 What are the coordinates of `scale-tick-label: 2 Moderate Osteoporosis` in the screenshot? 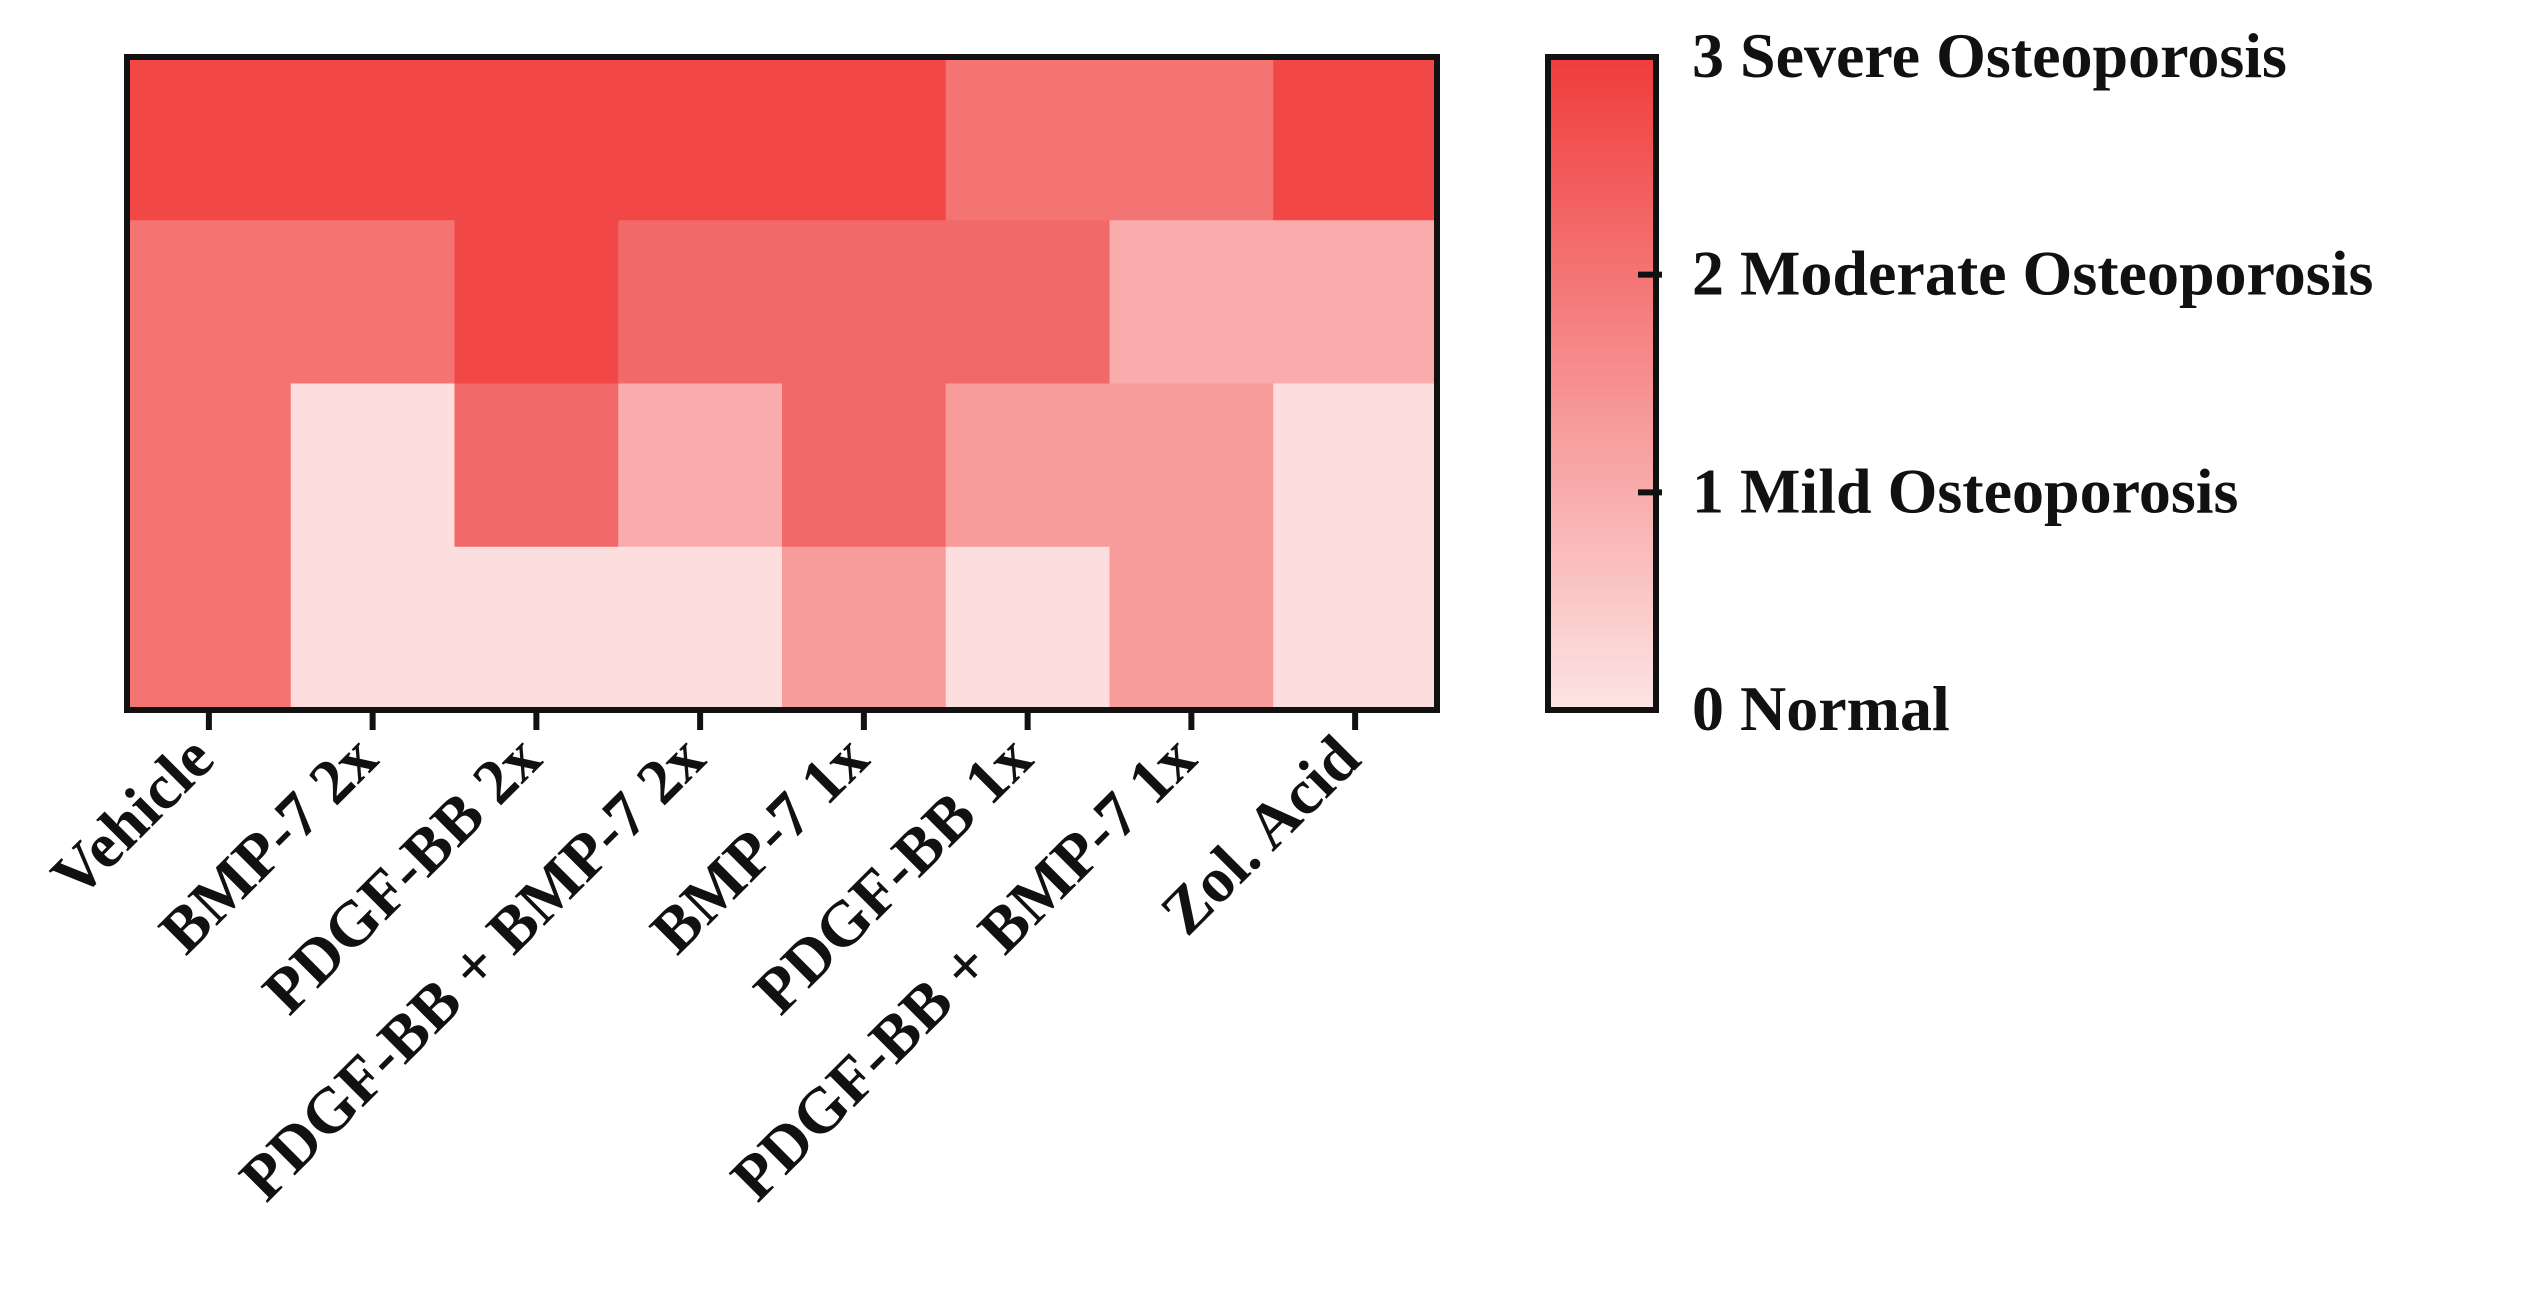 It's located at (2032, 273).